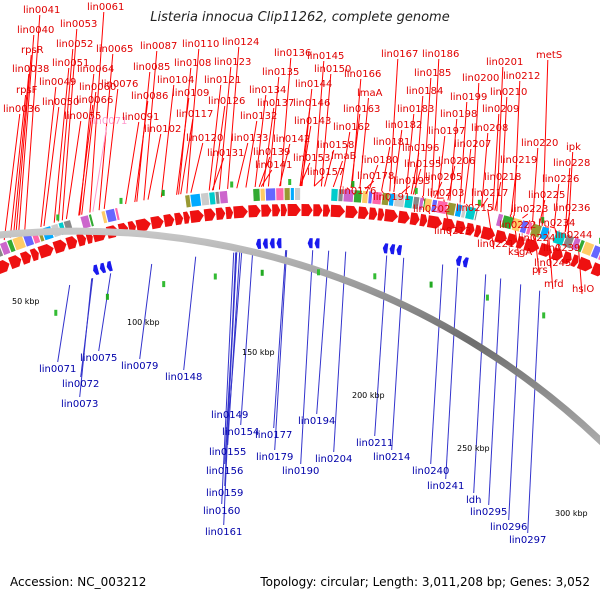  What do you see at coordinates (143, 322) in the screenshot?
I see `scale-tick-label: 100 kbp` at bounding box center [143, 322].